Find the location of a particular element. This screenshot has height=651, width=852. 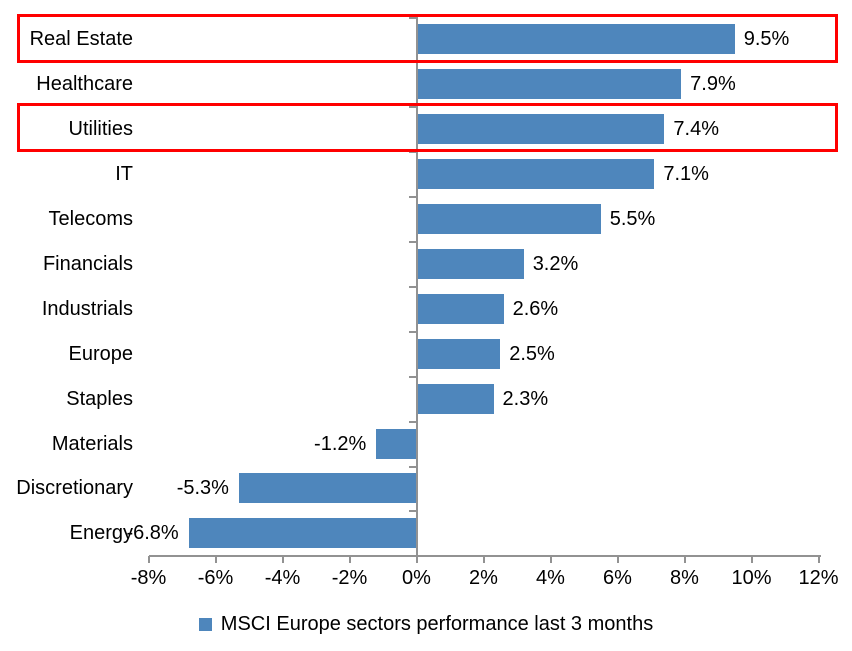

value-axis-tick-label: 6% is located at coordinates (617, 577).